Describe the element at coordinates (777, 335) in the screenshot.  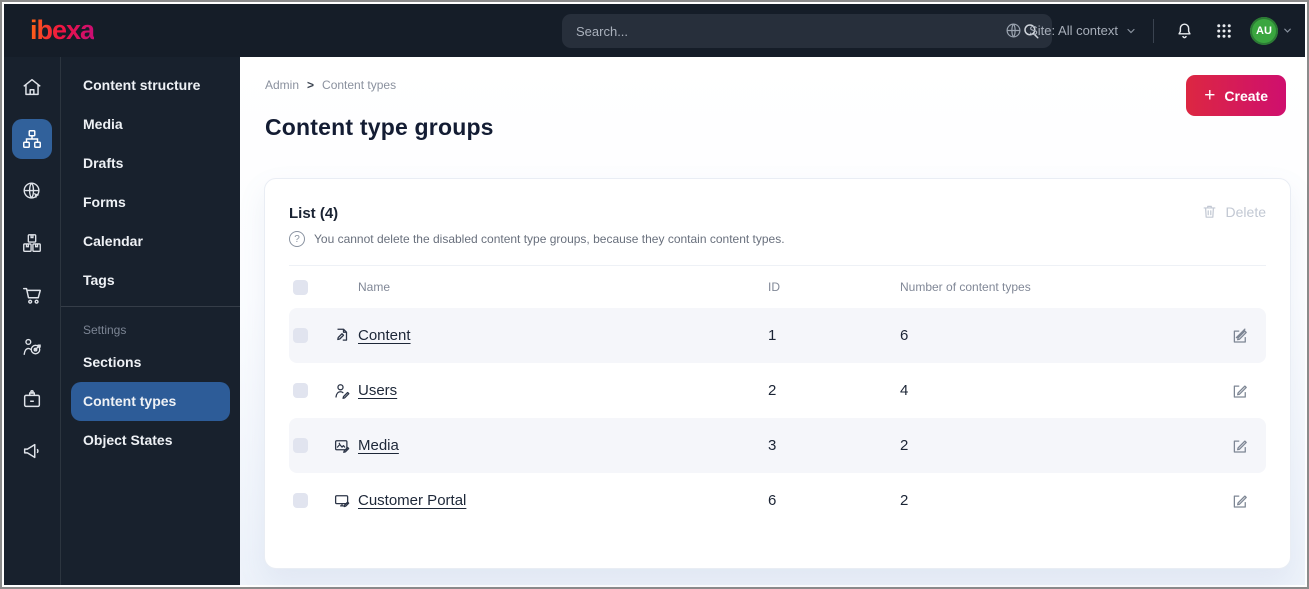
I see `table-row: Content 1 6` at that location.